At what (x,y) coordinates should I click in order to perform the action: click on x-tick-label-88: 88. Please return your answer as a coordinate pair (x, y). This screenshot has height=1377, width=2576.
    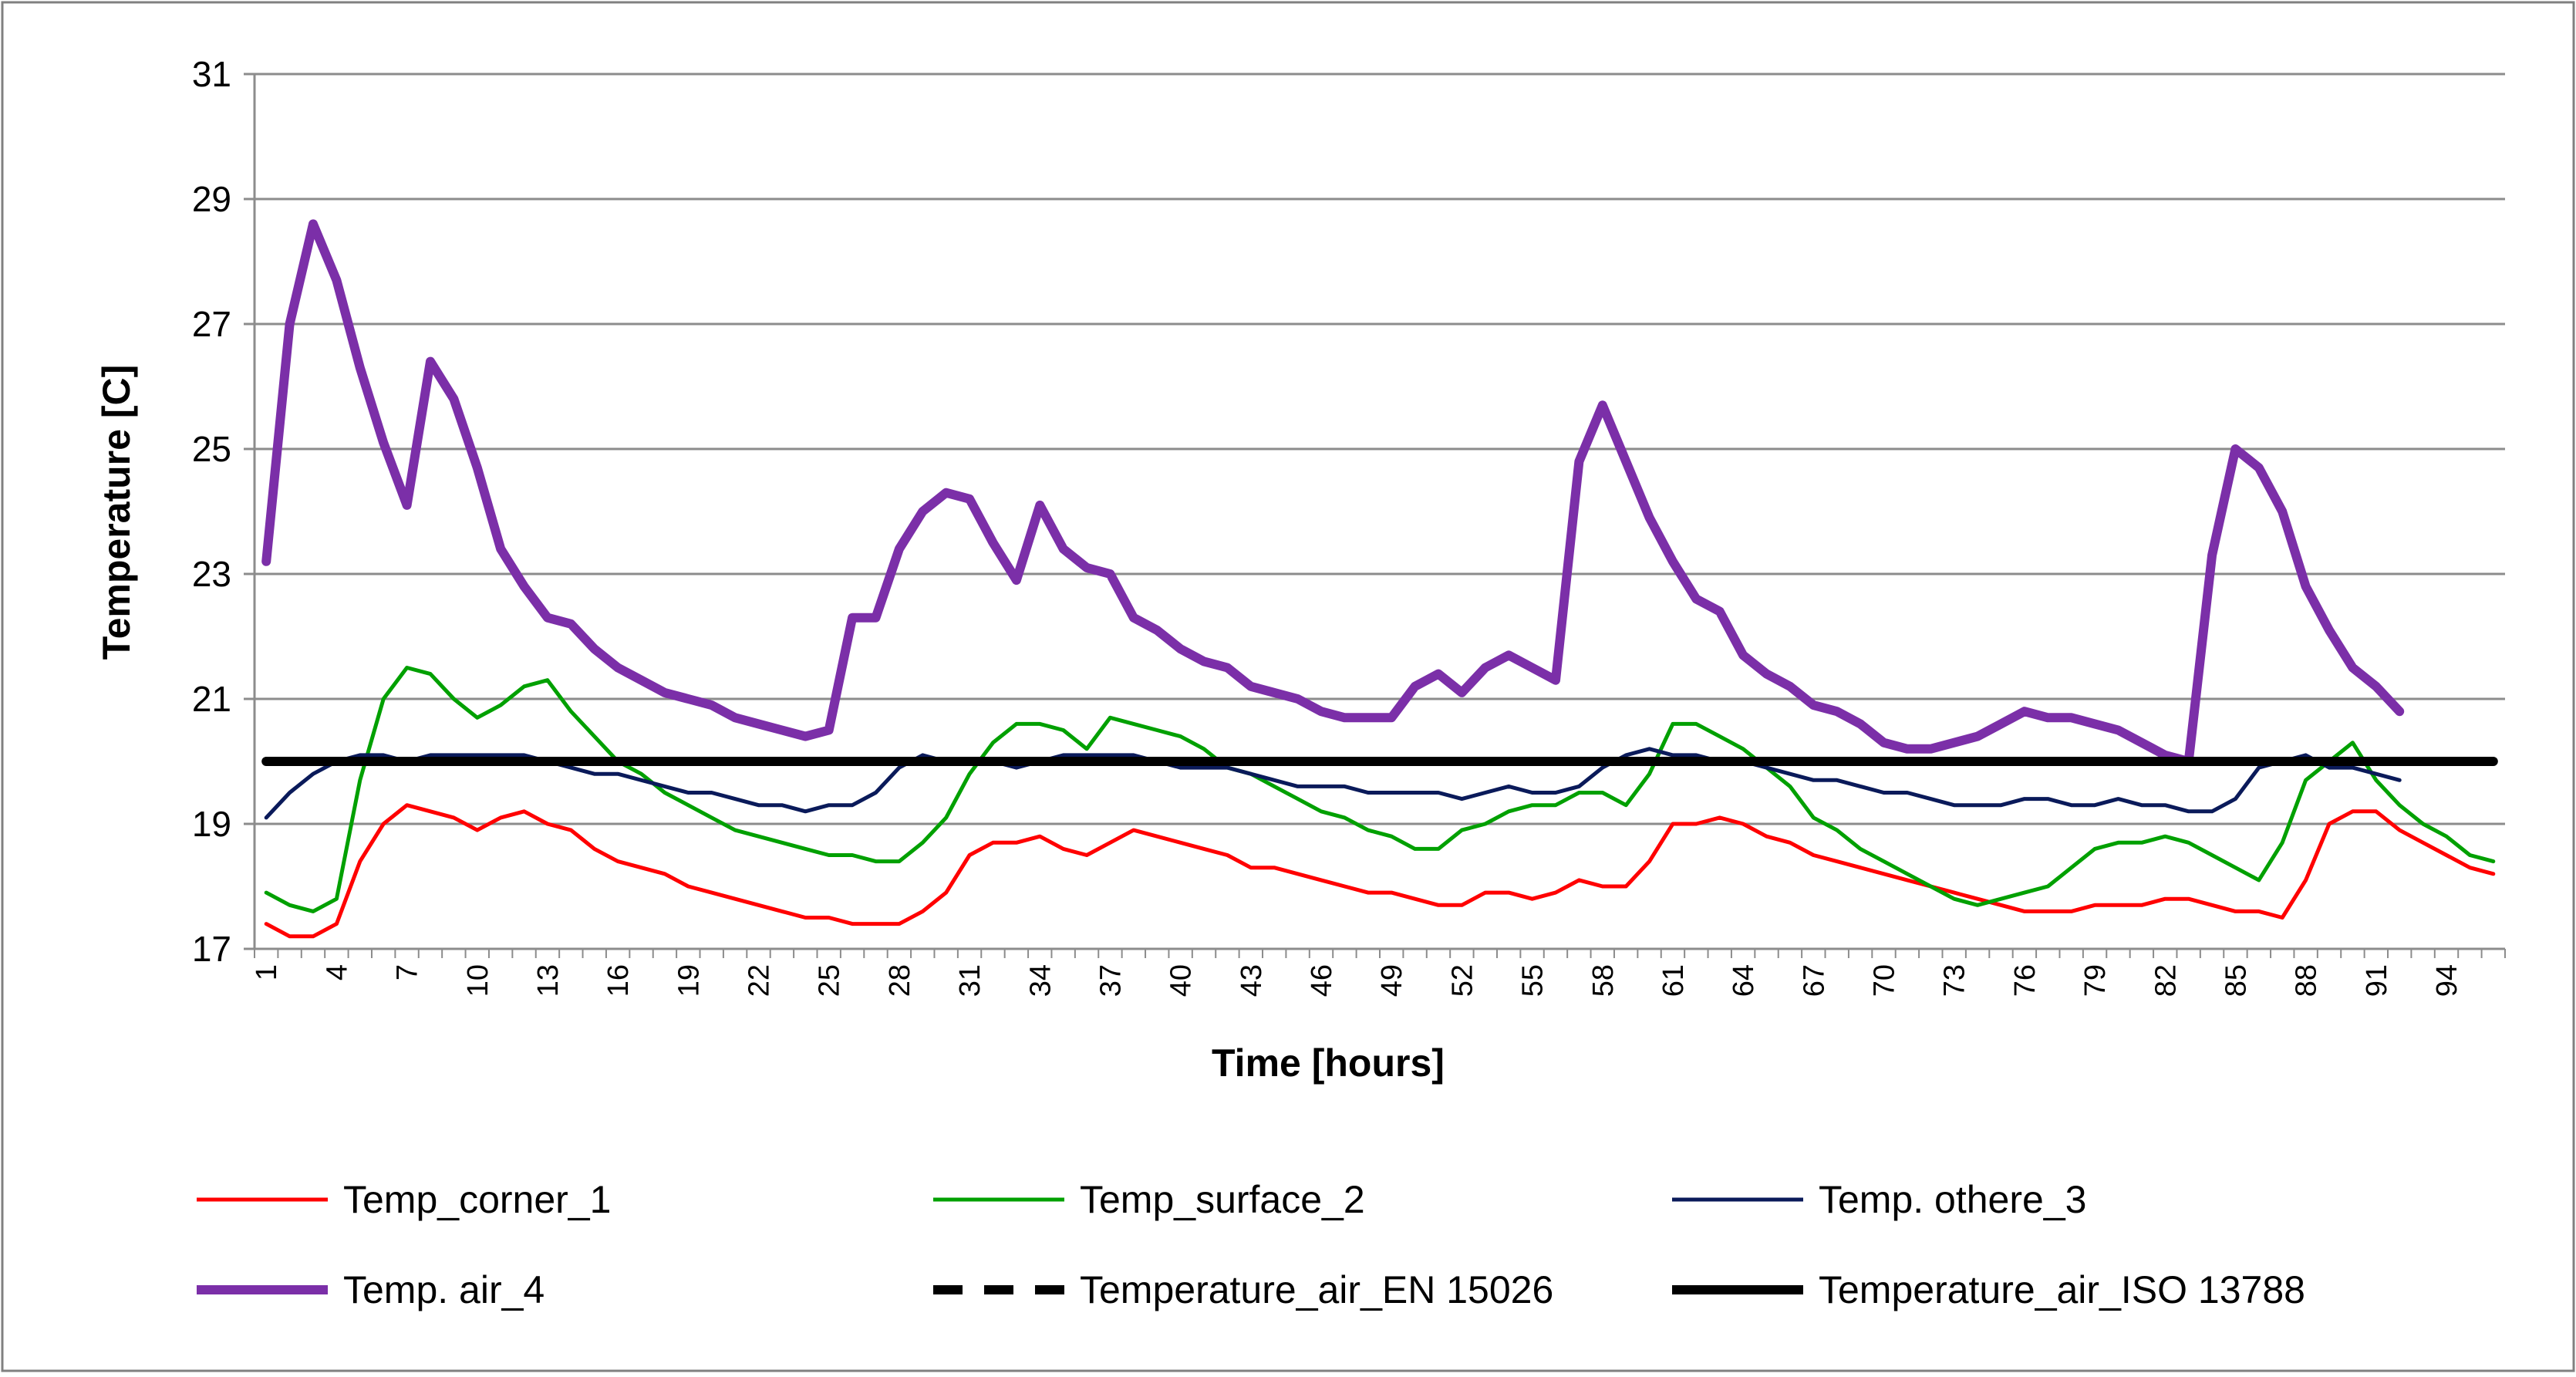
    Looking at the image, I should click on (2307, 980).